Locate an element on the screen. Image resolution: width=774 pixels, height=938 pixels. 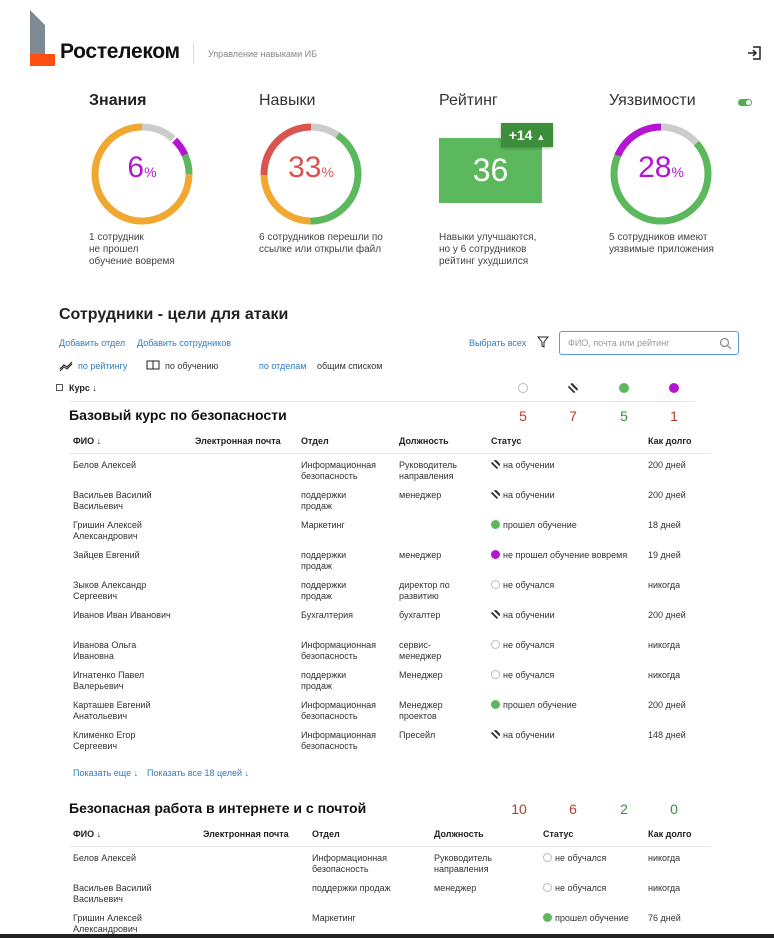
employee-position: Менеджер проектов is located at coordinates (421, 710).